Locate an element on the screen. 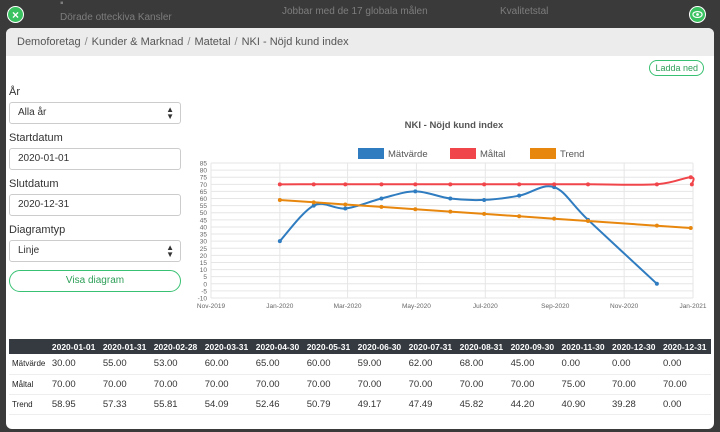 Image resolution: width=720 pixels, height=432 pixels. breadcrumb-item: Matetal is located at coordinates (212, 42).